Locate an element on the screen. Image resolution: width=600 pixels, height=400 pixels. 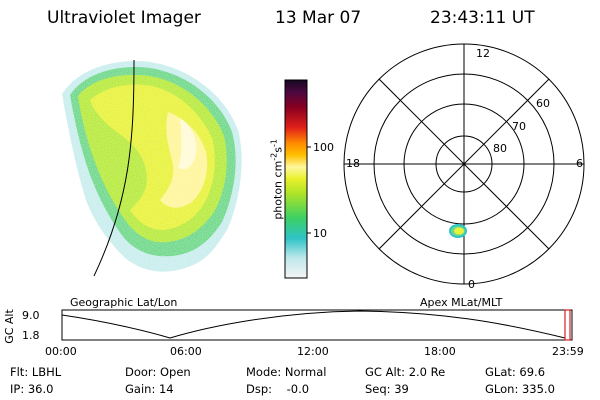
mlt-label-12: 12 is located at coordinates (483, 53).